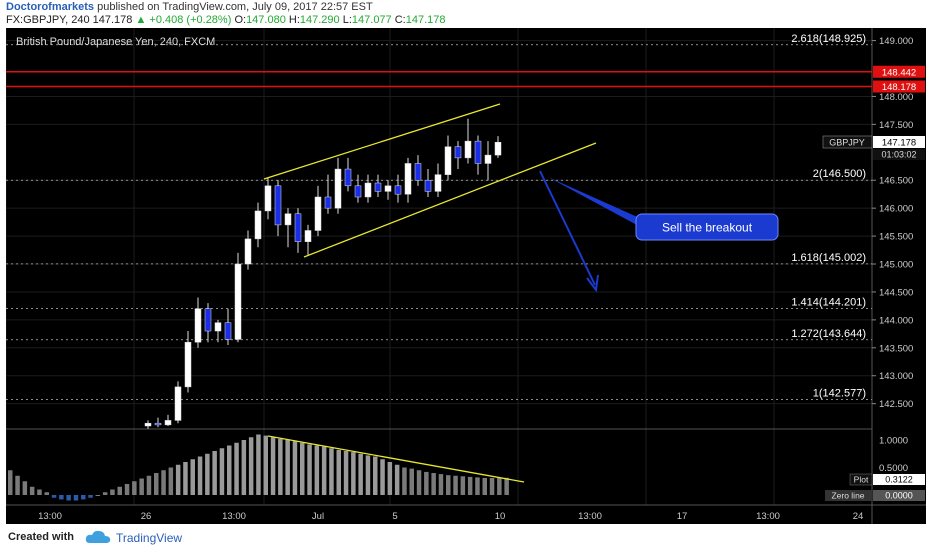 This screenshot has height=550, width=932. I want to click on annotation-text: Sell the breakout, so click(707, 228).